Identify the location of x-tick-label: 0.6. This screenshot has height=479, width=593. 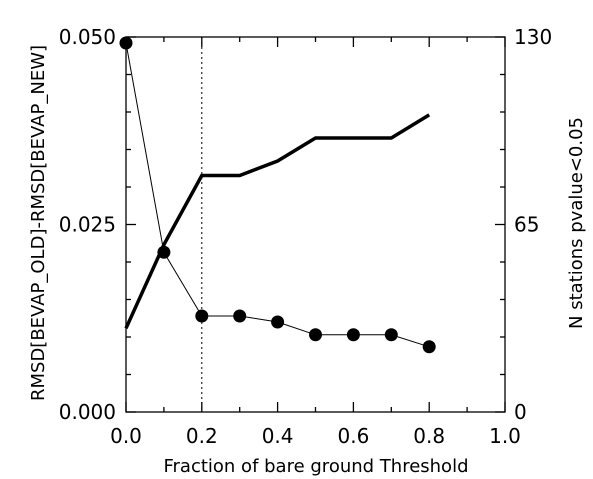
(353, 436).